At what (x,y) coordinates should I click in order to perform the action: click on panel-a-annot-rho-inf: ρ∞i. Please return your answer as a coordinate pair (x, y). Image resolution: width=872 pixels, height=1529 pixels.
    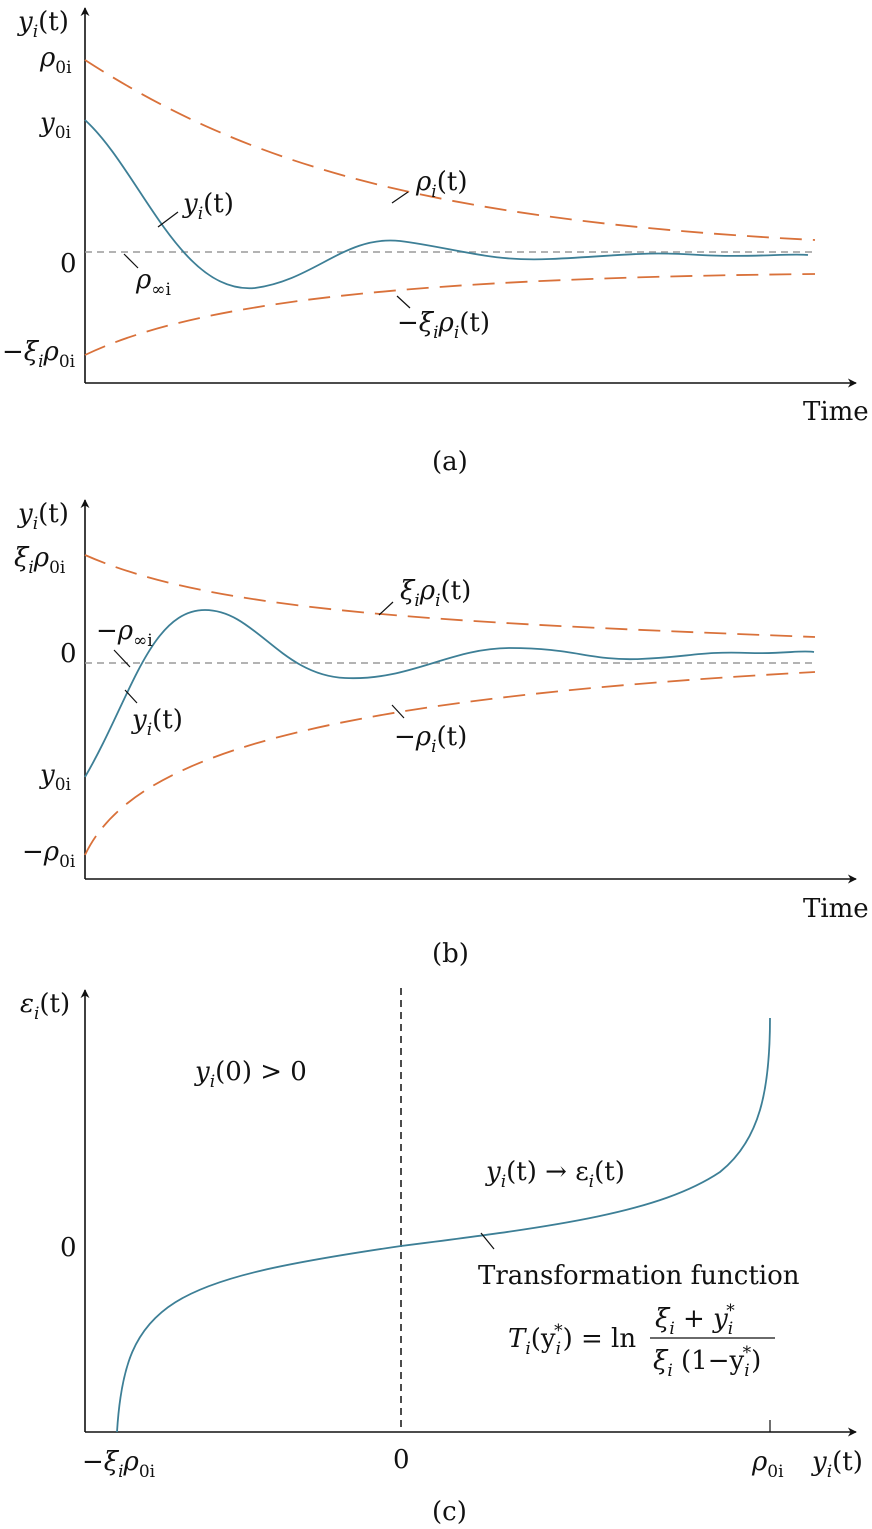
    Looking at the image, I should click on (153, 282).